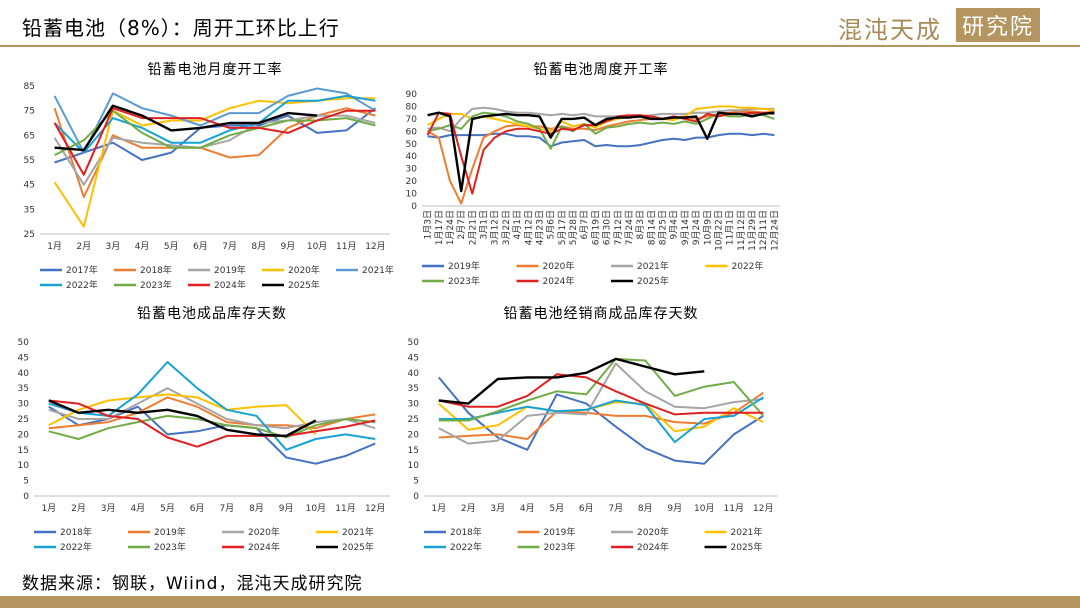  Describe the element at coordinates (586, 508) in the screenshot. I see `x-tick-label: 6月` at that location.